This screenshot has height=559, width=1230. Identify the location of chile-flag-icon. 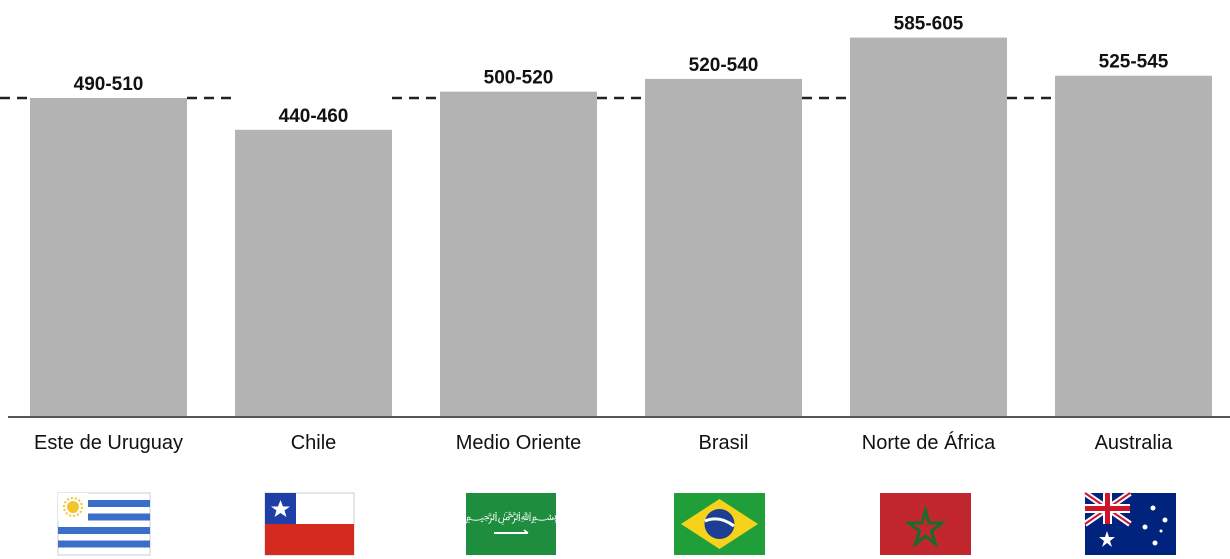
(309, 524).